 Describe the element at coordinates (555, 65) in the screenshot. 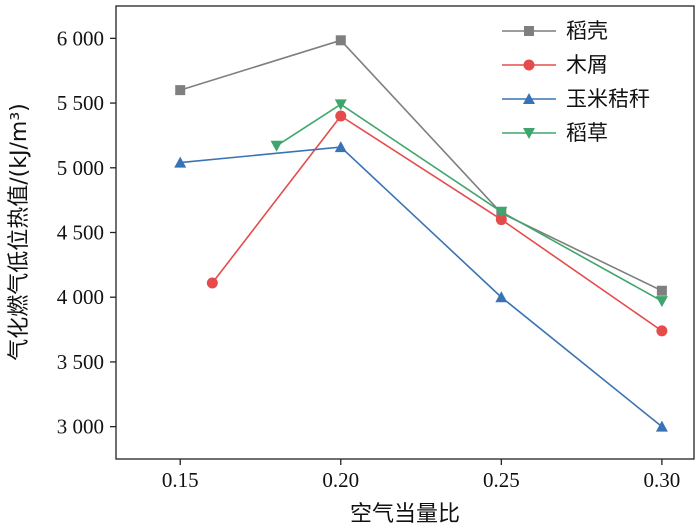

I see `legend-entry: 木屑` at that location.